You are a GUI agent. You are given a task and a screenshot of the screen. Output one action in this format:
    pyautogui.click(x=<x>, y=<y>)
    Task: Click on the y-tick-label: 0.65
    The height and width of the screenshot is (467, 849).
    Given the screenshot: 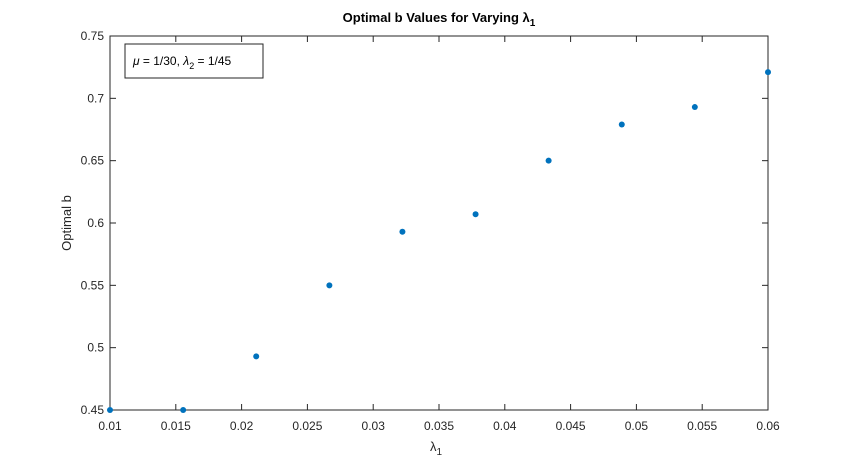 What is the action you would take?
    pyautogui.click(x=93, y=161)
    